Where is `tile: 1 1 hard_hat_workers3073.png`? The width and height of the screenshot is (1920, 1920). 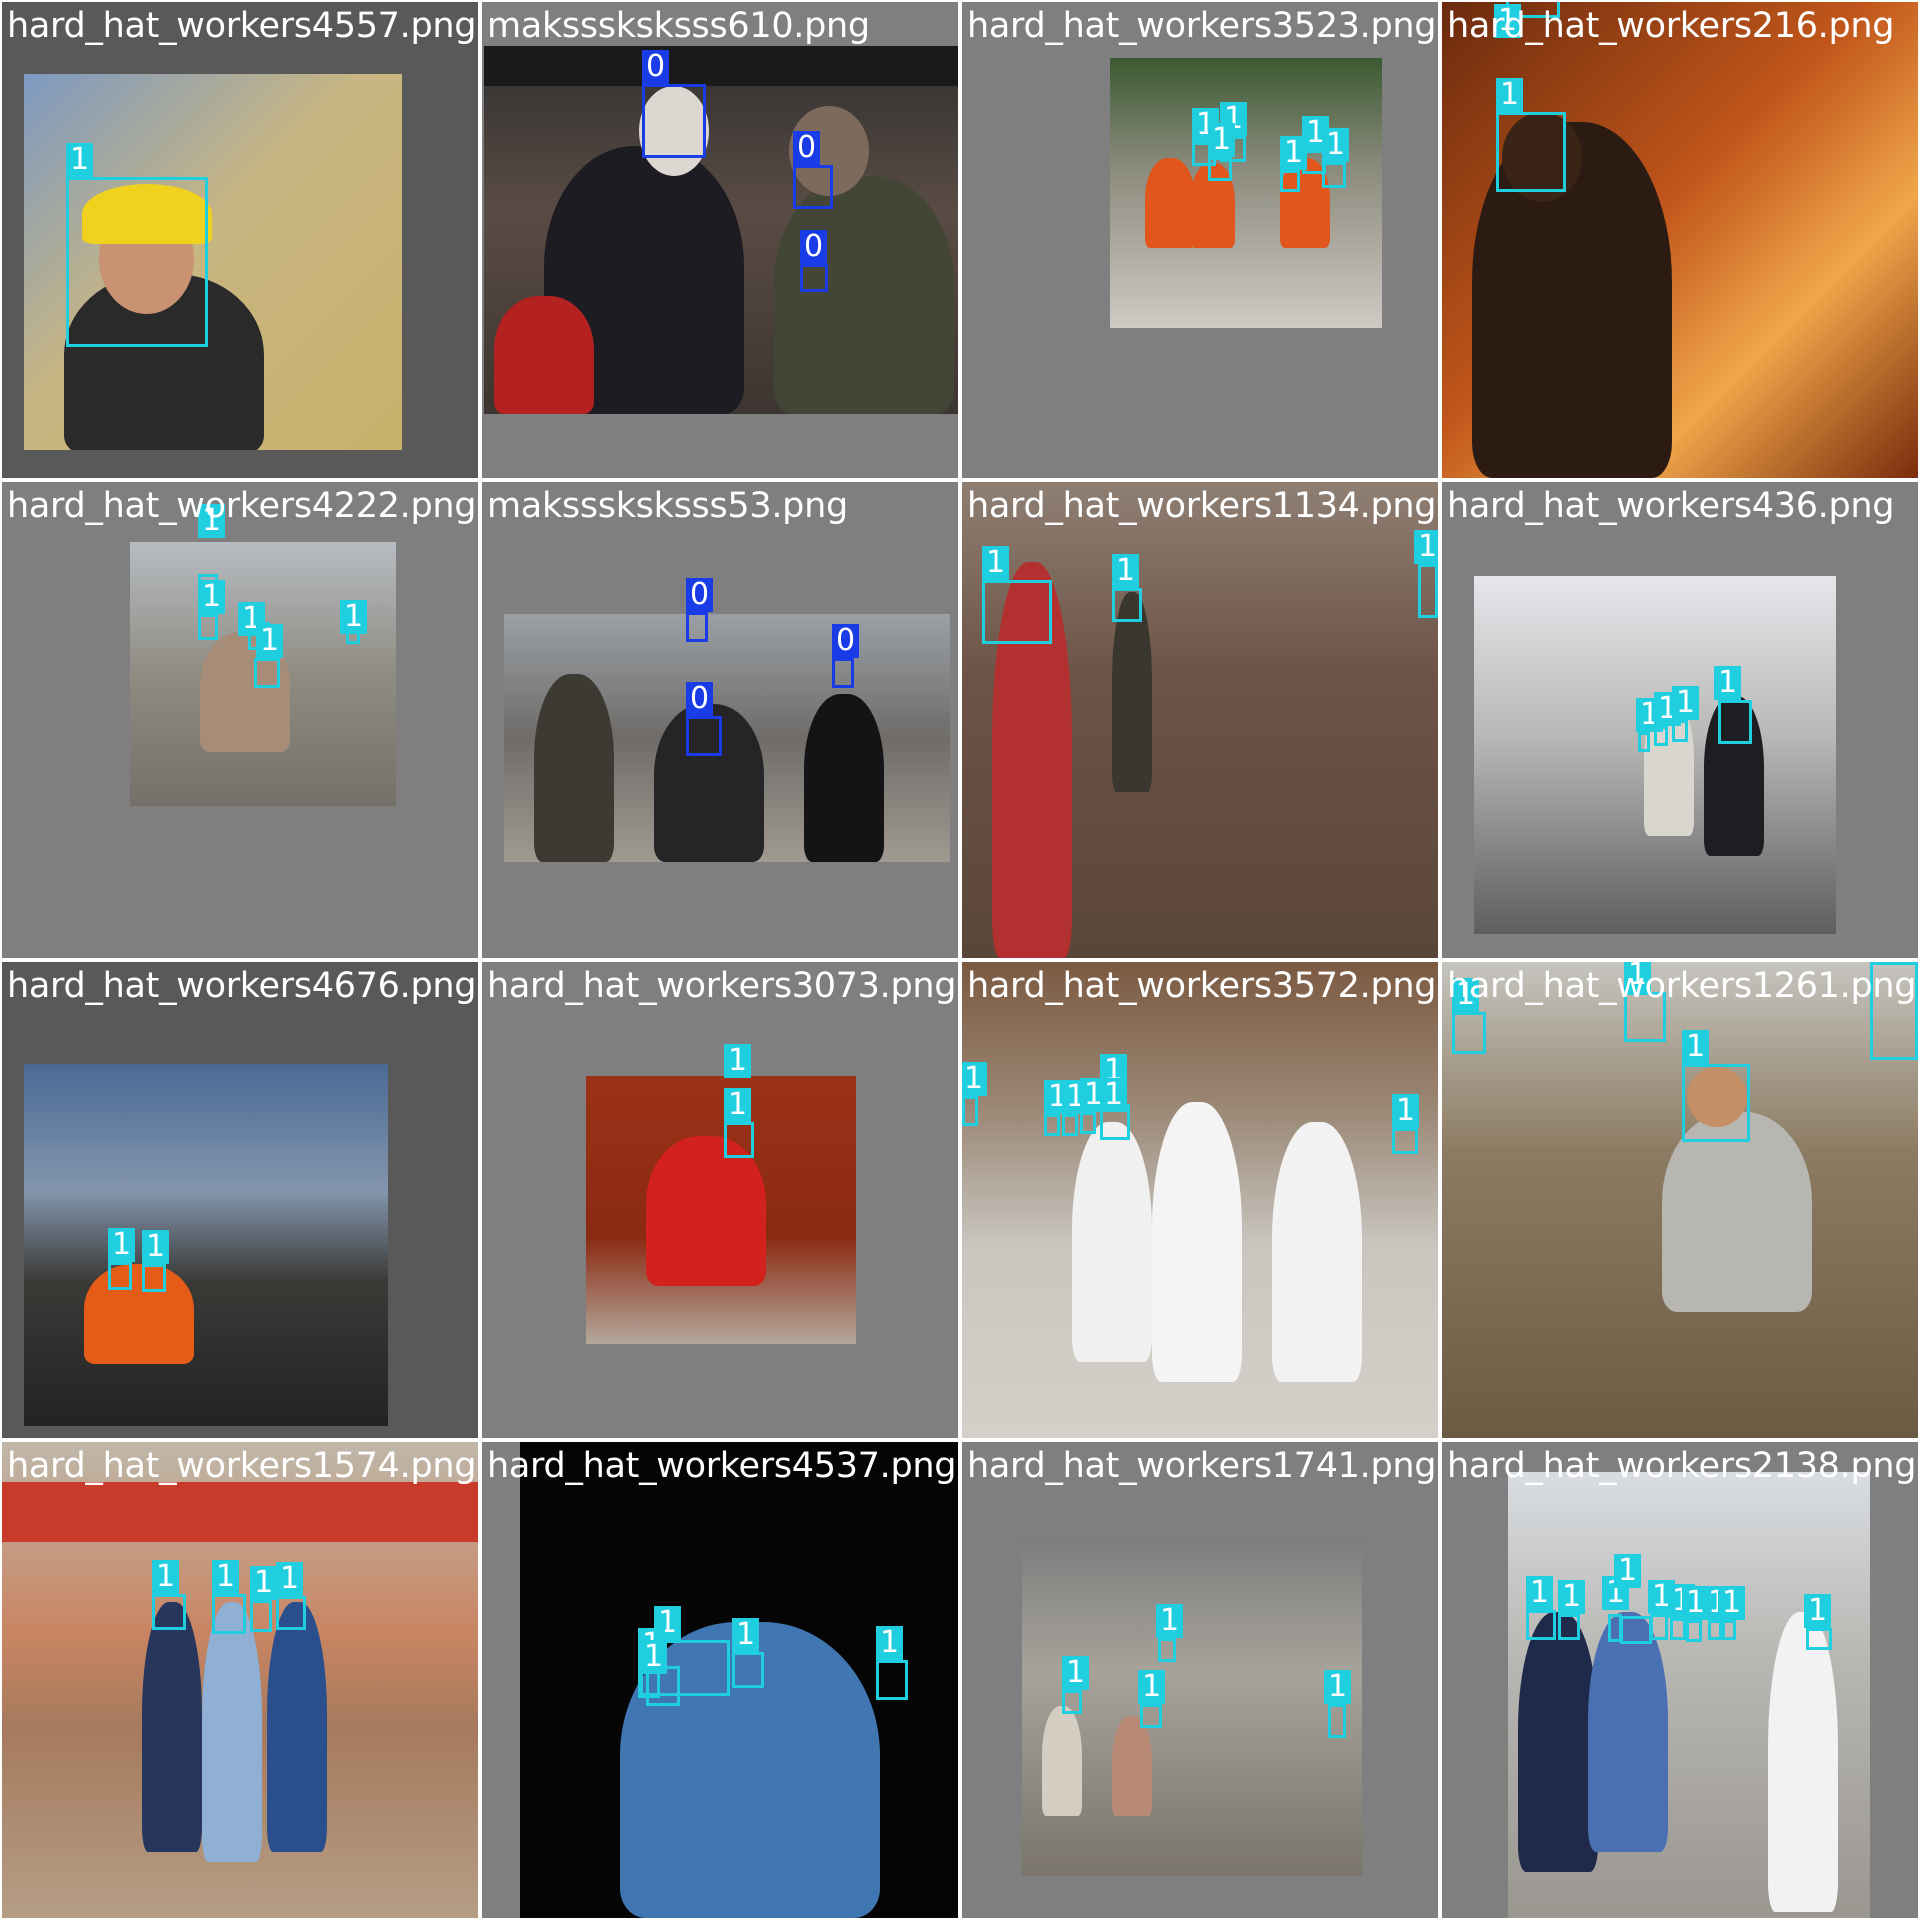
tile: 1 1 hard_hat_workers3073.png is located at coordinates (720, 1200).